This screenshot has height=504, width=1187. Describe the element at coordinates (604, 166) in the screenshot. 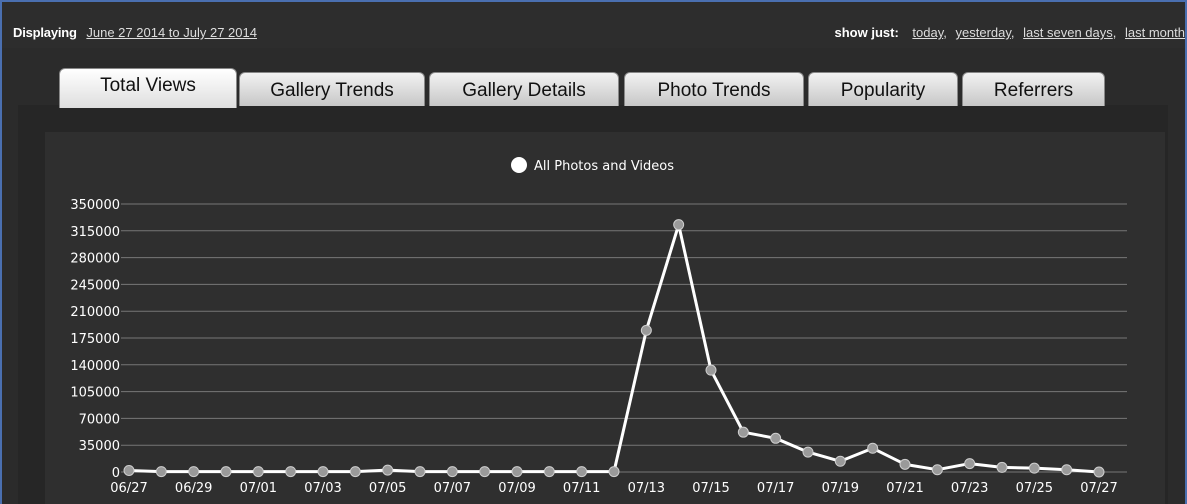

I see `legend-label: All Photos and Videos` at that location.